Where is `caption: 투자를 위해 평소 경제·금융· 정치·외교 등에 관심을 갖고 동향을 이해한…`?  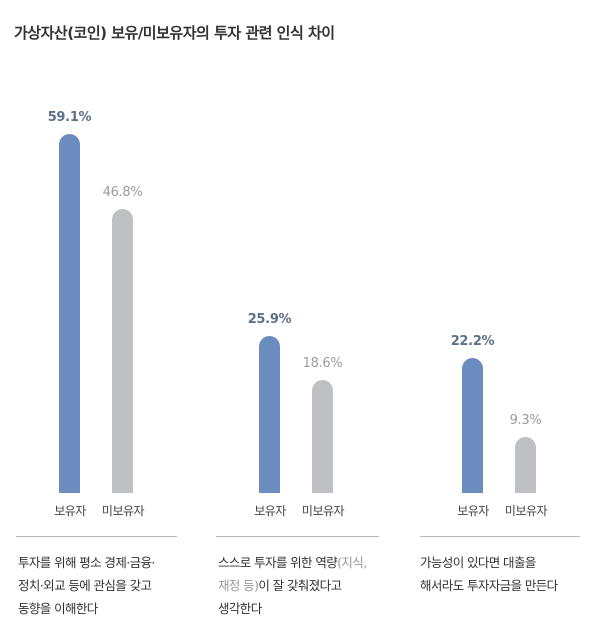
caption: 투자를 위해 평소 경제·금융· 정치·외교 등에 관심을 갖고 동향을 이해한… is located at coordinates (86, 585).